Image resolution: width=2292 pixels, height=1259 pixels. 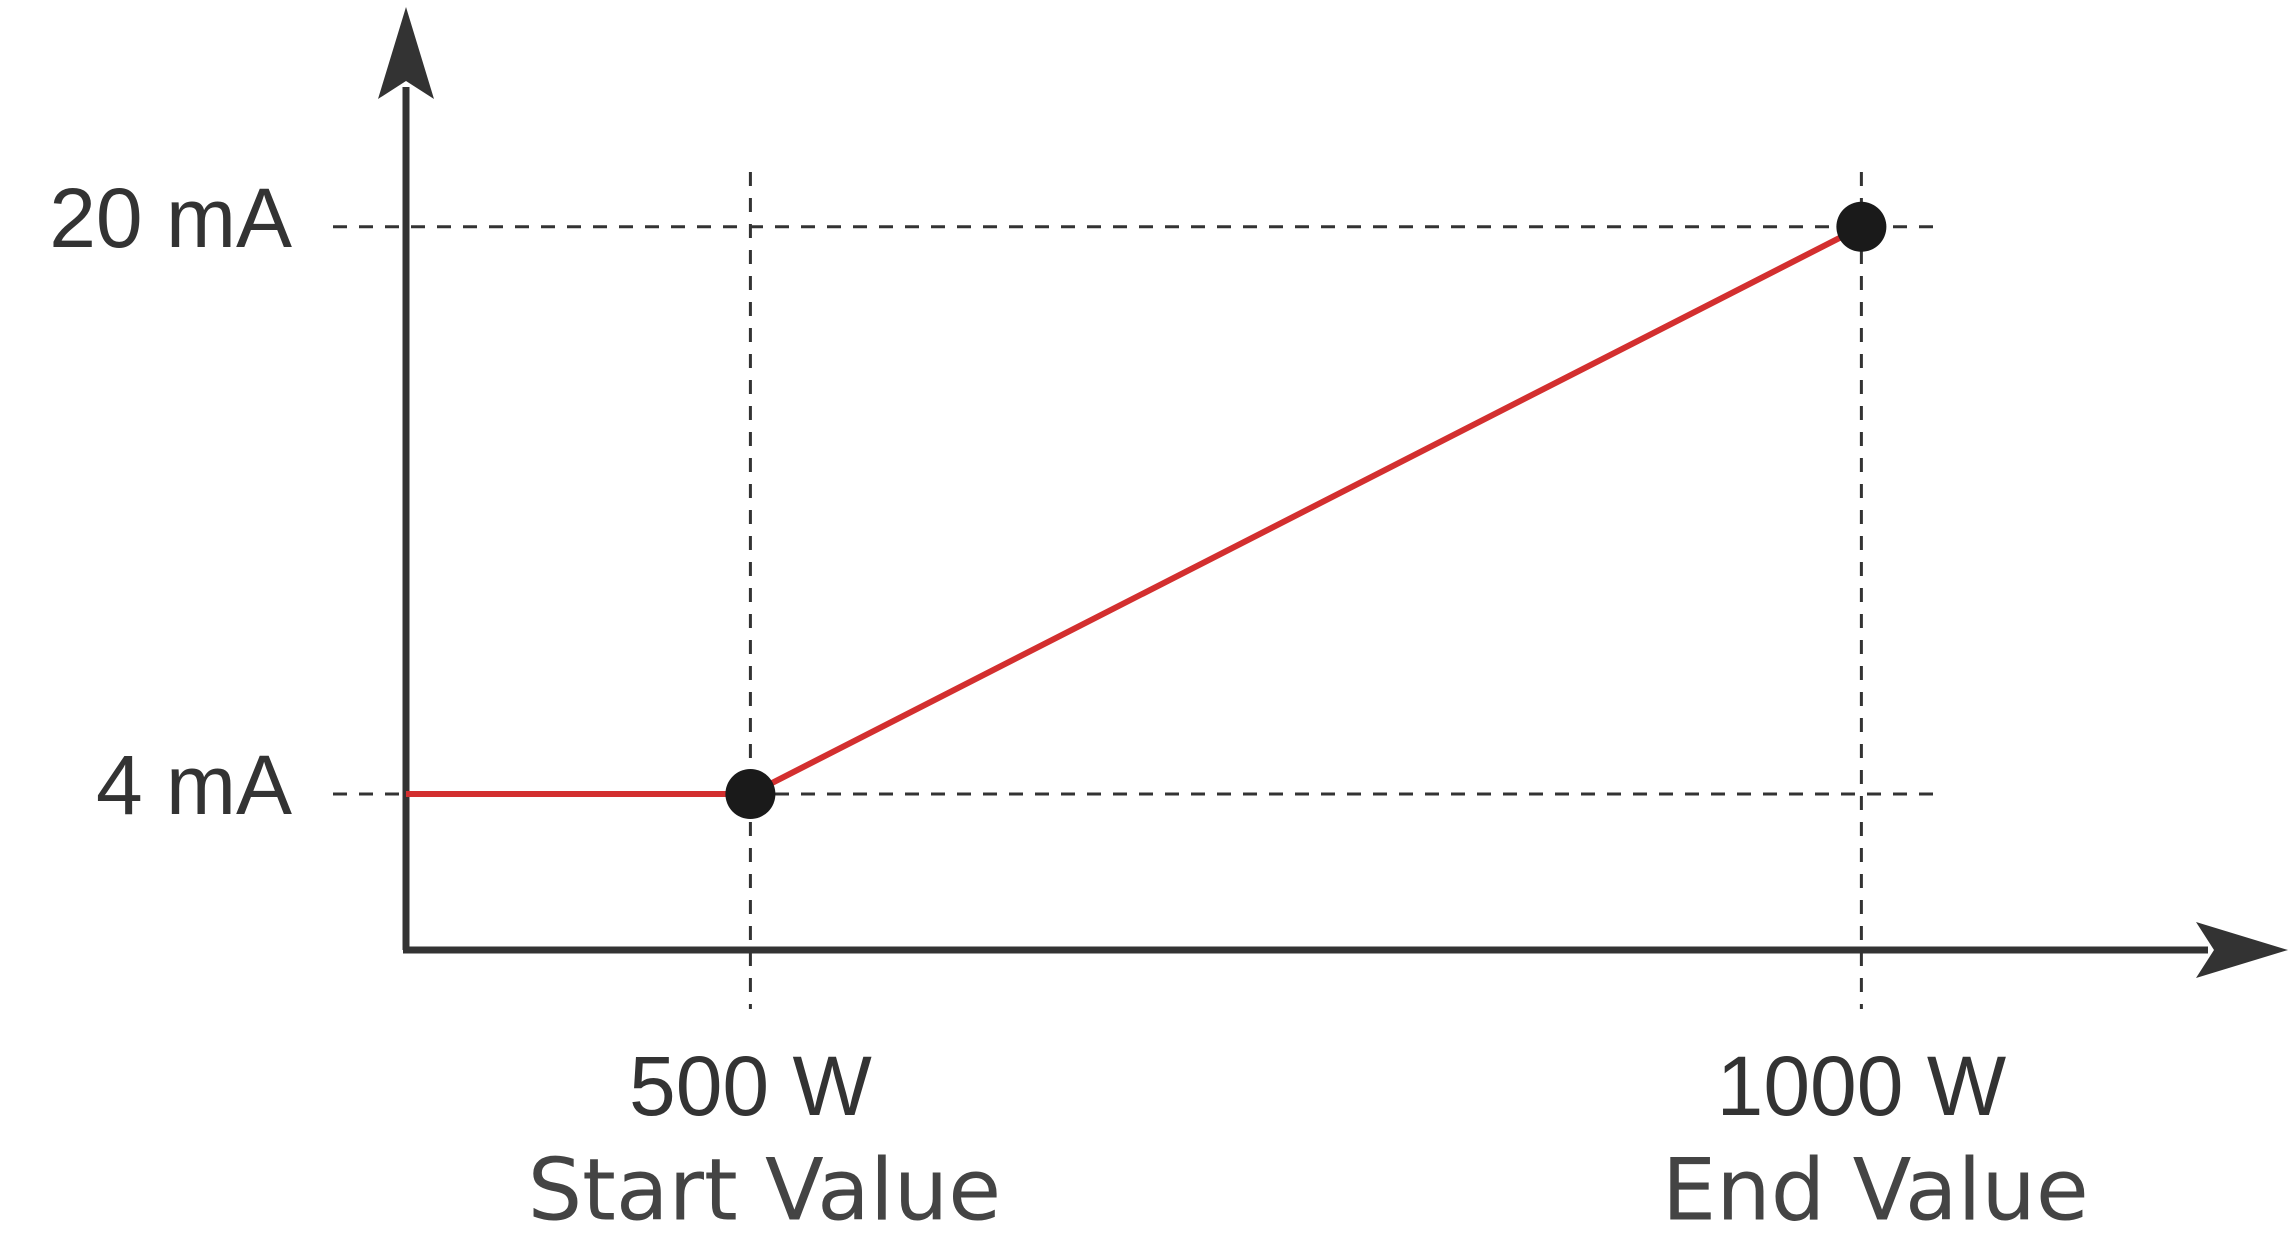 What do you see at coordinates (406, 53) in the screenshot?
I see `y-axis-arrow` at bounding box center [406, 53].